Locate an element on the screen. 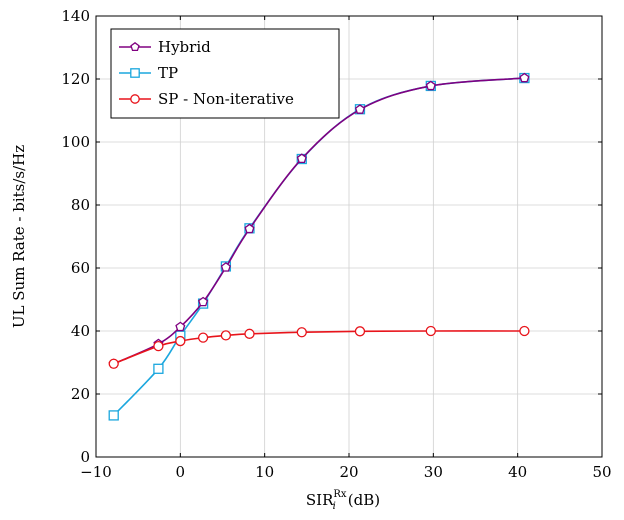 The image size is (624, 520). x-tick-label: 40 is located at coordinates (517, 472).